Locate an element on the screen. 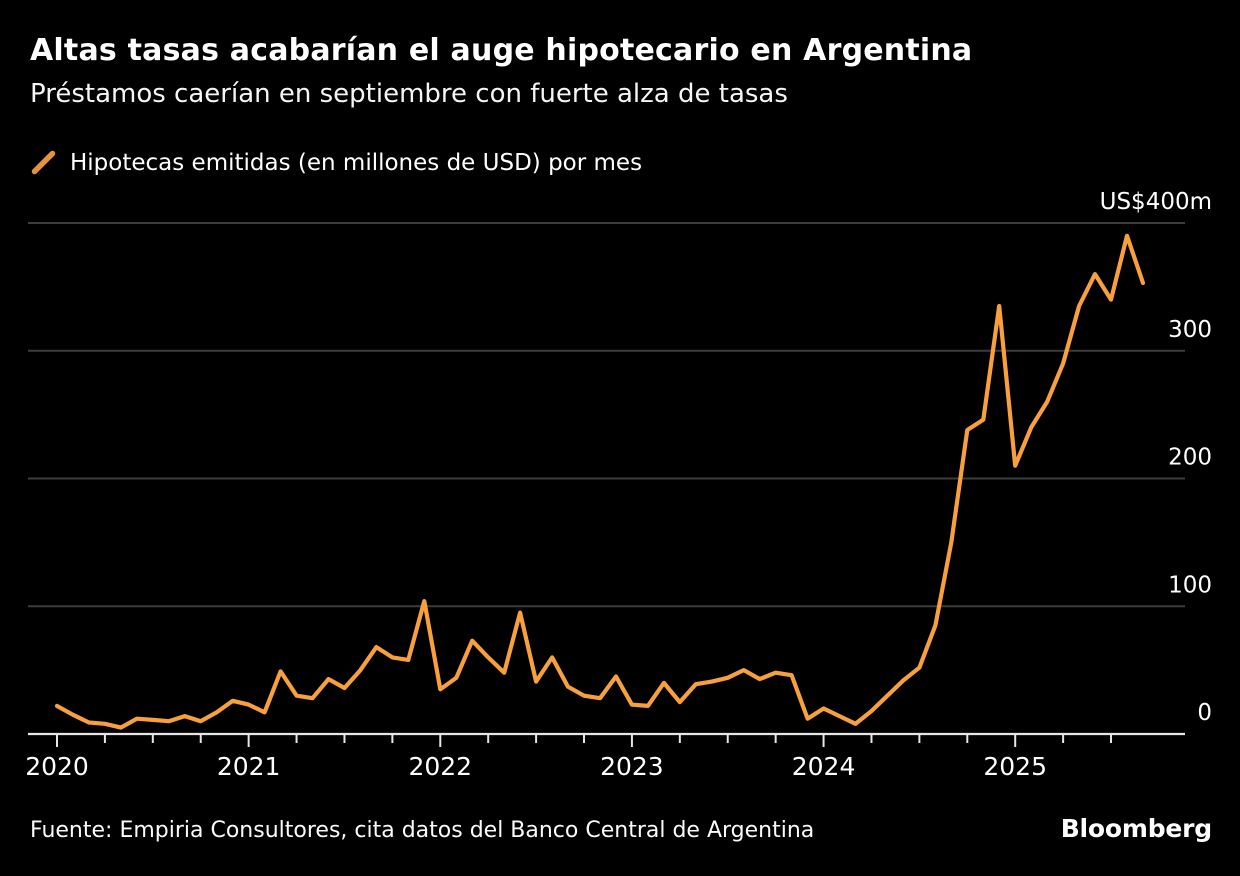  x-axis-label: 2025 is located at coordinates (1015, 766).